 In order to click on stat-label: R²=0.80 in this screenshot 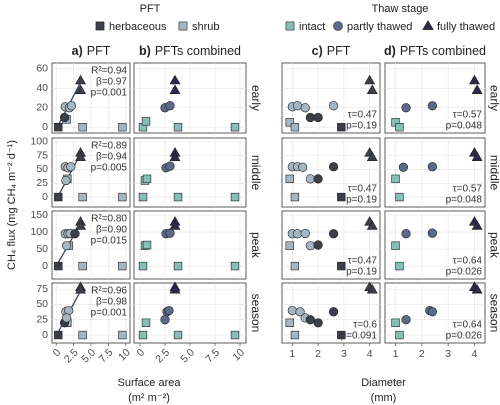, I will do `click(109, 219)`.